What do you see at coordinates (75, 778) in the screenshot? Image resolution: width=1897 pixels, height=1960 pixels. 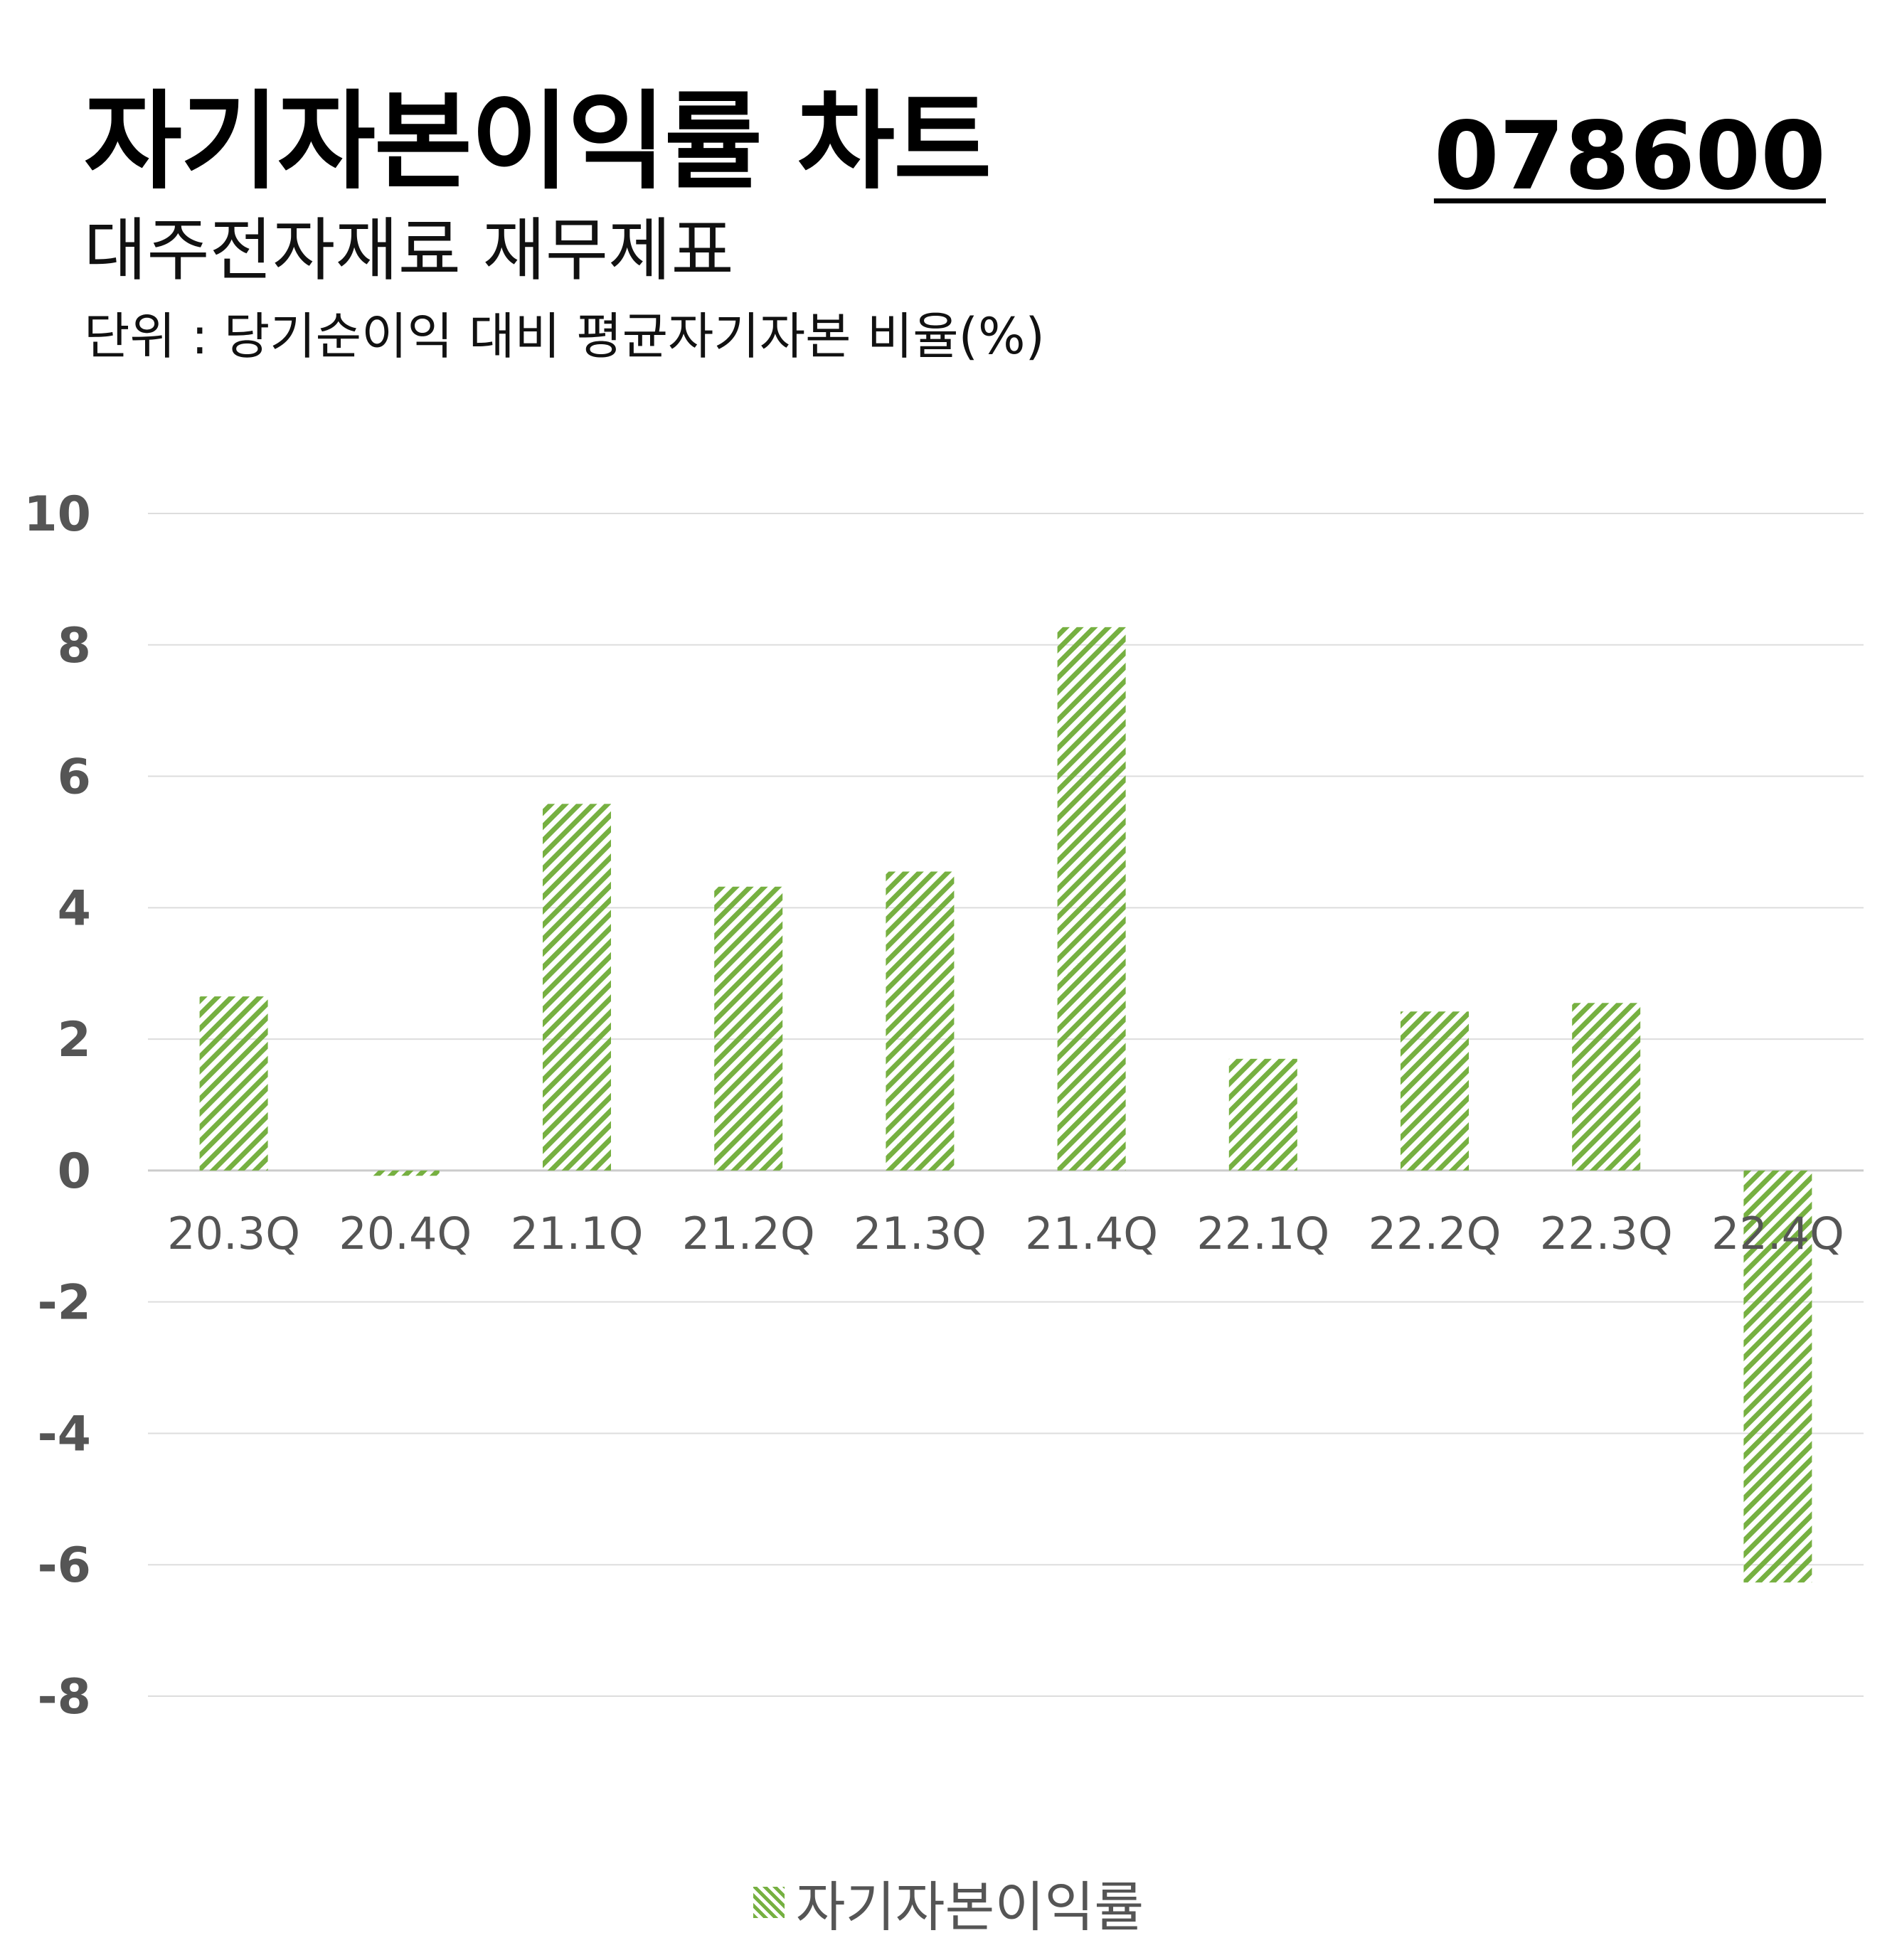 I see `y-tick-label: 6` at bounding box center [75, 778].